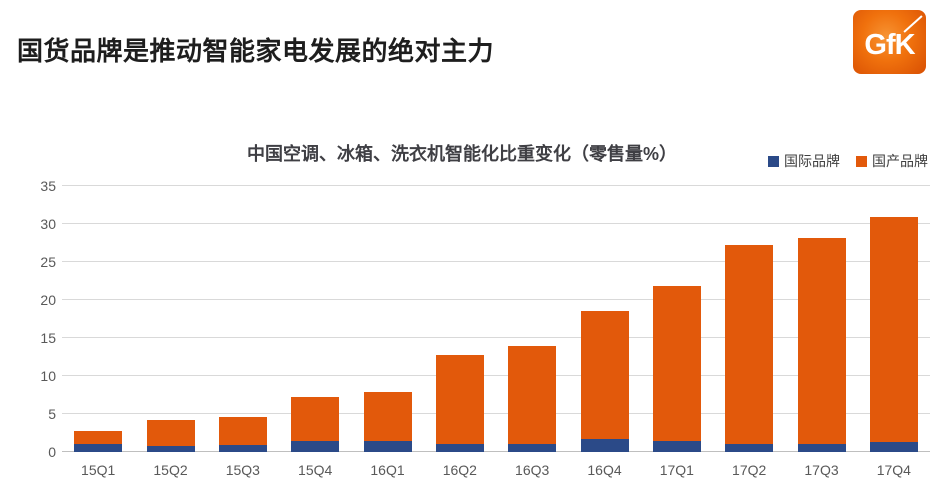 The image size is (935, 501). Describe the element at coordinates (461, 154) in the screenshot. I see `chart-title: 中国空调、冰箱、洗衣机智能化比重变化（零售量%）` at that location.